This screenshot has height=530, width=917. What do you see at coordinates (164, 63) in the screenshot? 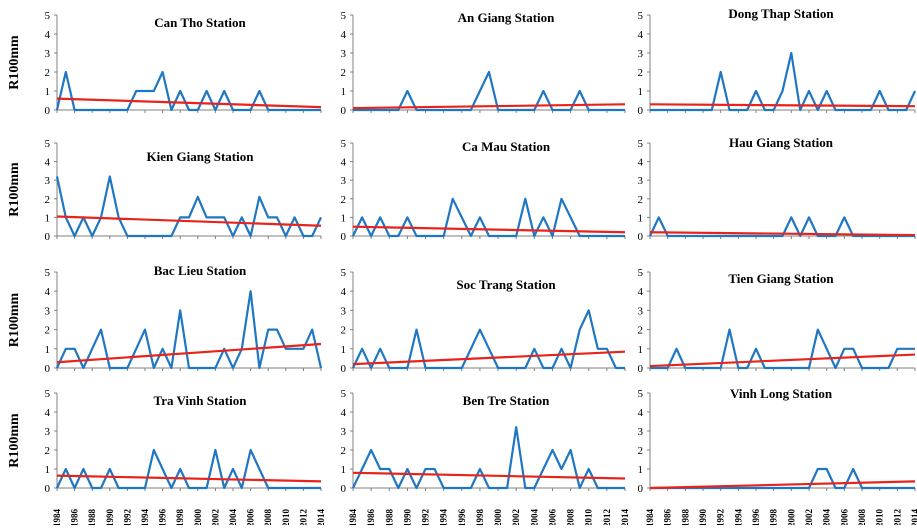
I see `station-panel: 0 1 2 3 4 5 Can Tho Station R100mm` at bounding box center [164, 63].